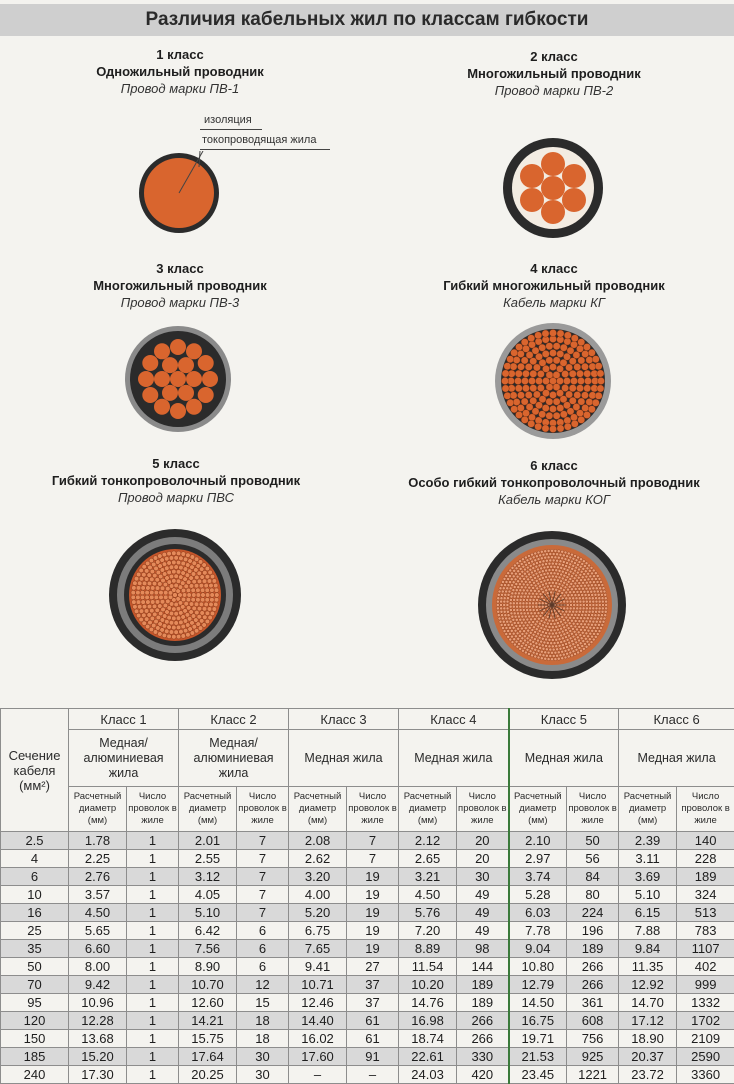 Image resolution: width=734 pixels, height=1084 pixels. I want to click on diameter-cell: 17.12, so click(648, 1021).